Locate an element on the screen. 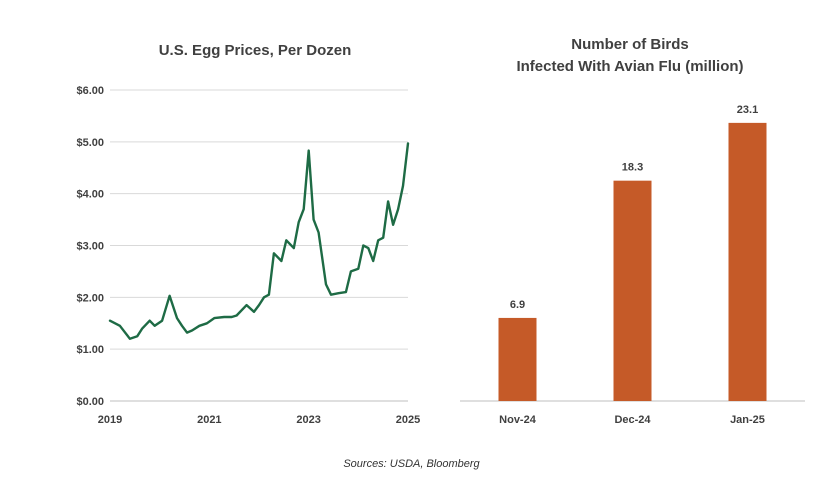  bar-chart-category-labels: Nov-24 Dec-24 Jan-25 is located at coordinates (632, 420).